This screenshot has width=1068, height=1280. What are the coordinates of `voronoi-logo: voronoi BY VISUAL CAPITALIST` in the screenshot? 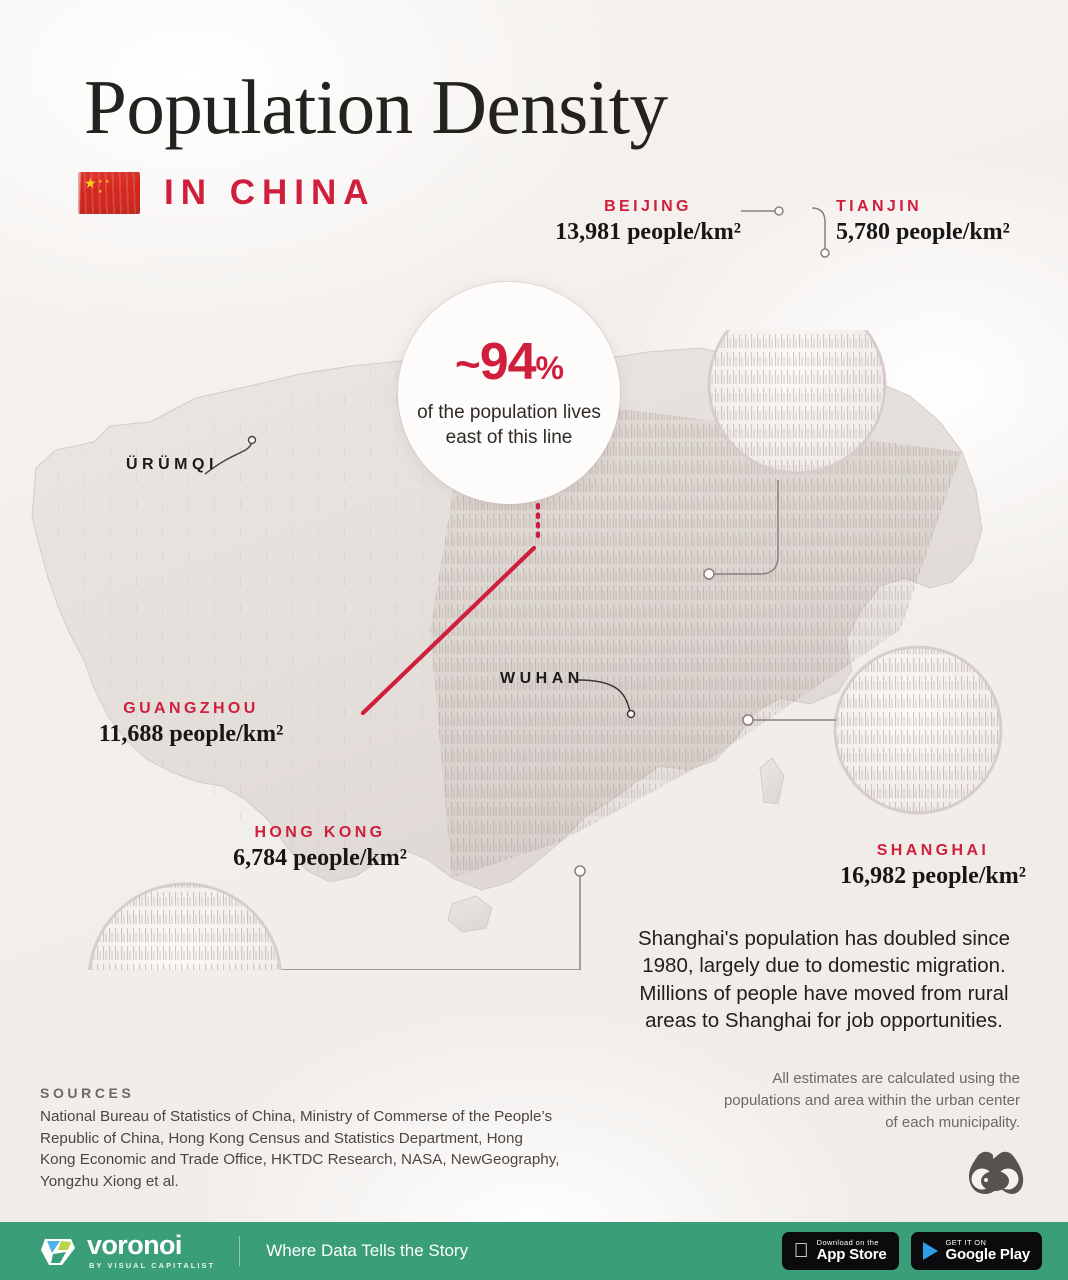 It's located at (127, 1250).